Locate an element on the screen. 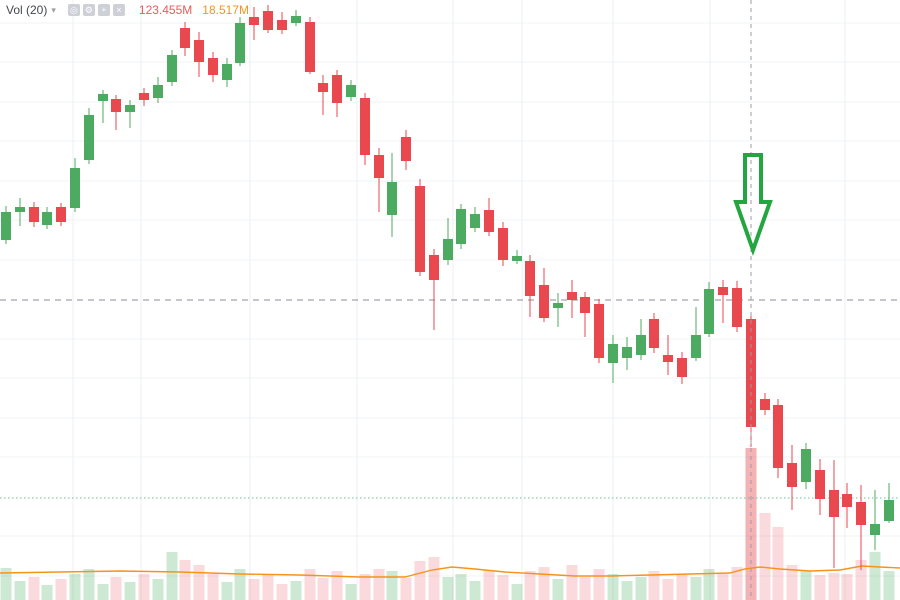  chevron-down-icon: ▾ is located at coordinates (53, 9).